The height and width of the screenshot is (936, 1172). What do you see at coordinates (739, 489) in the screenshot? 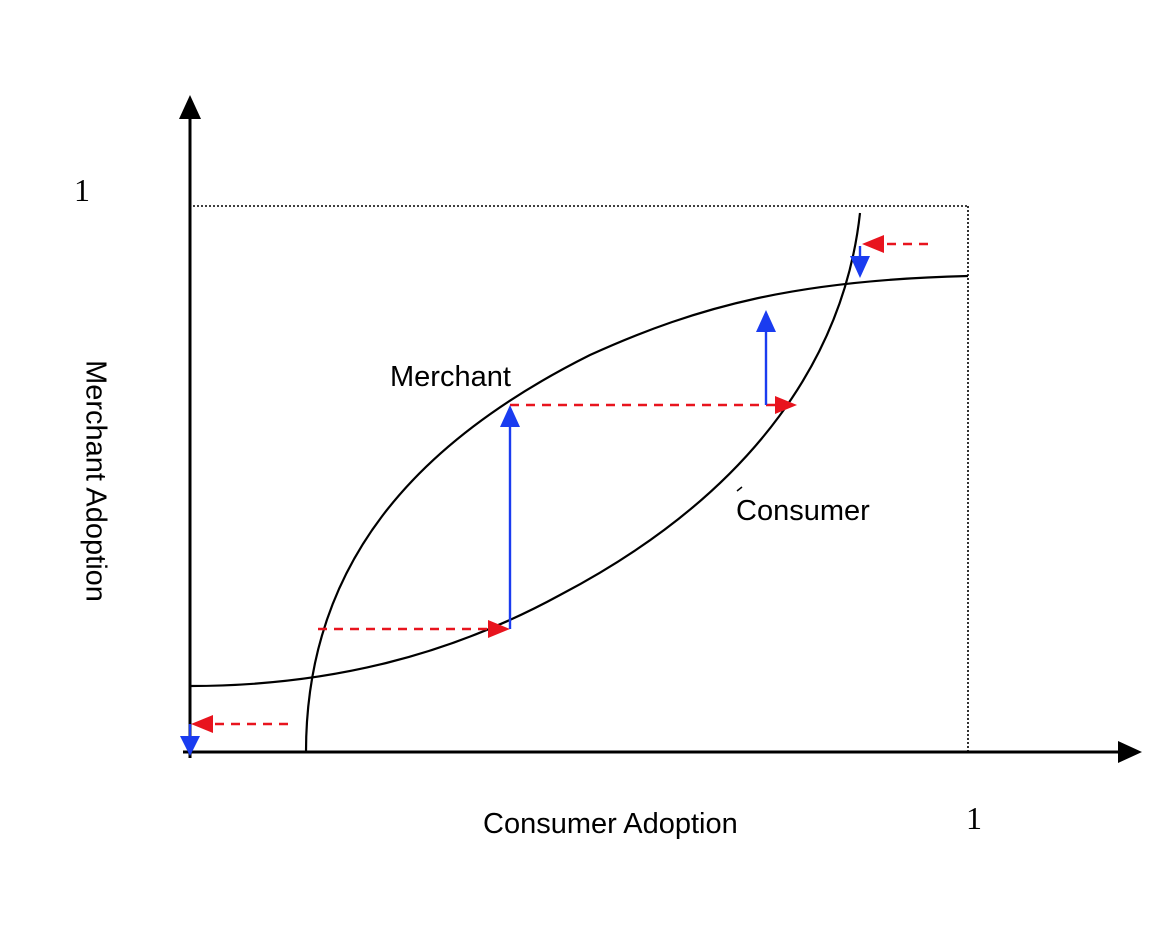
I see `consumer-label-tick` at bounding box center [739, 489].